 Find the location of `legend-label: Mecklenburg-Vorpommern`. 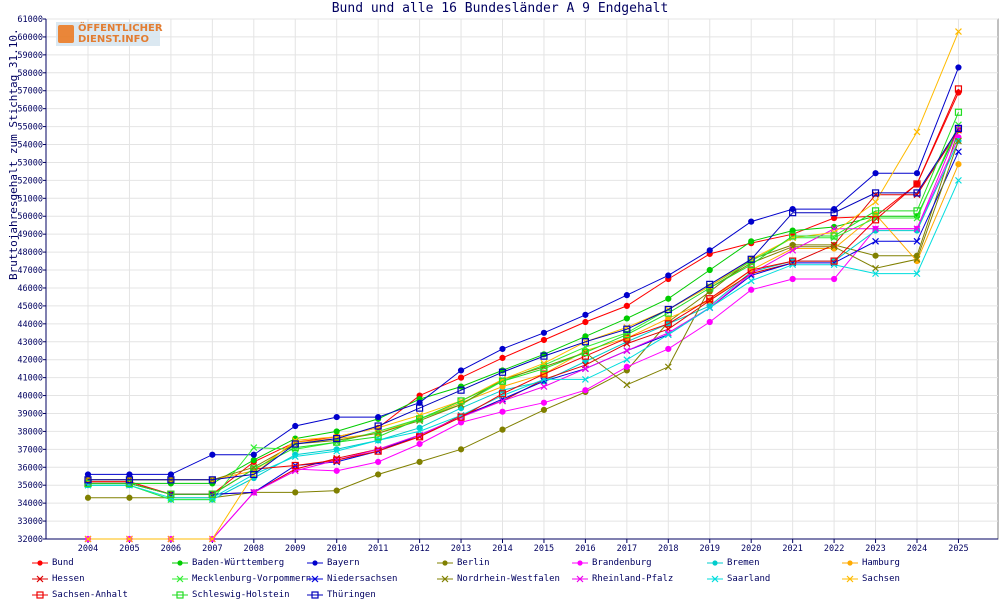

legend-label: Mecklenburg-Vorpommern is located at coordinates (252, 579).